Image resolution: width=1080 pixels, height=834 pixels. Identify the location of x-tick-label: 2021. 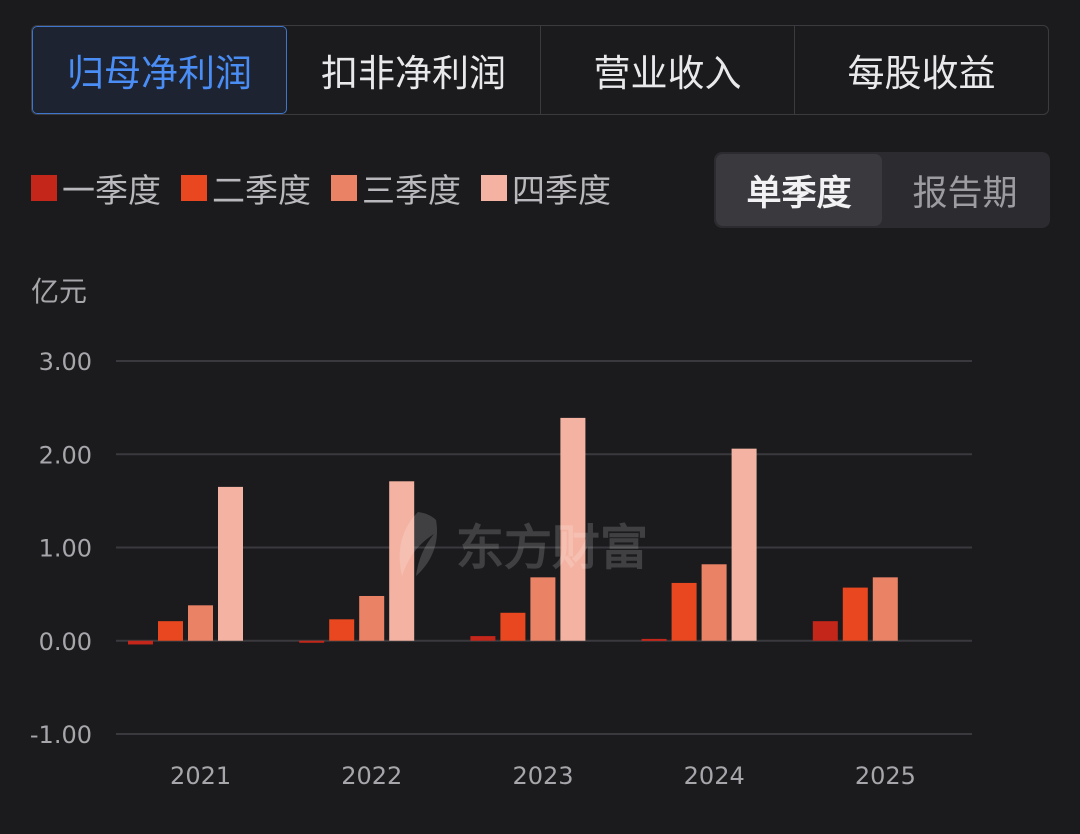
(200, 776).